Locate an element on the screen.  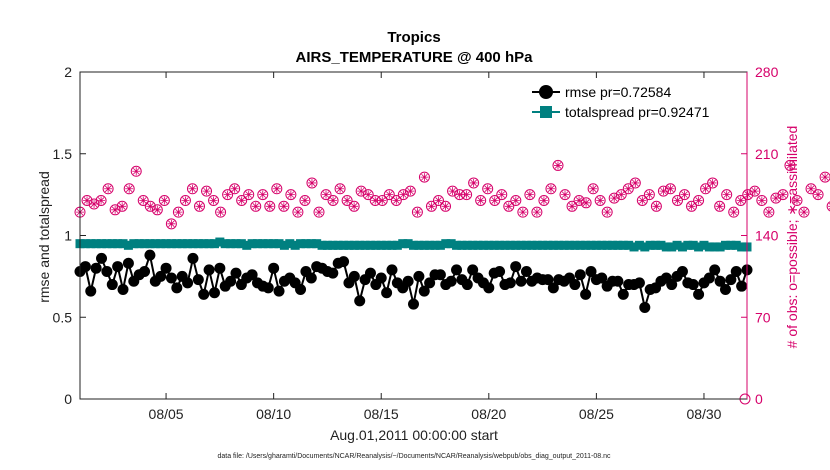
x-tick-label: 08/25 is located at coordinates (596, 414).